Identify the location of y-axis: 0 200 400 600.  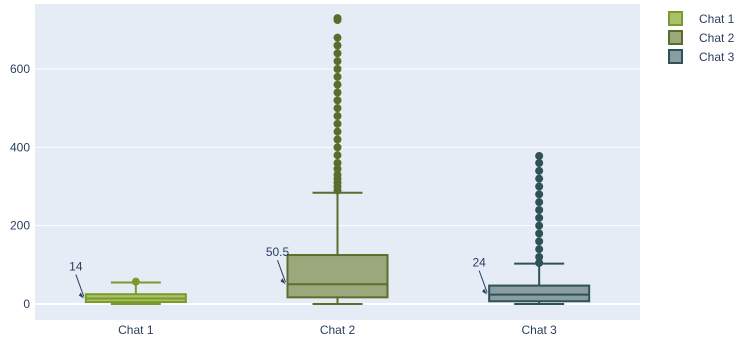
(20, 186).